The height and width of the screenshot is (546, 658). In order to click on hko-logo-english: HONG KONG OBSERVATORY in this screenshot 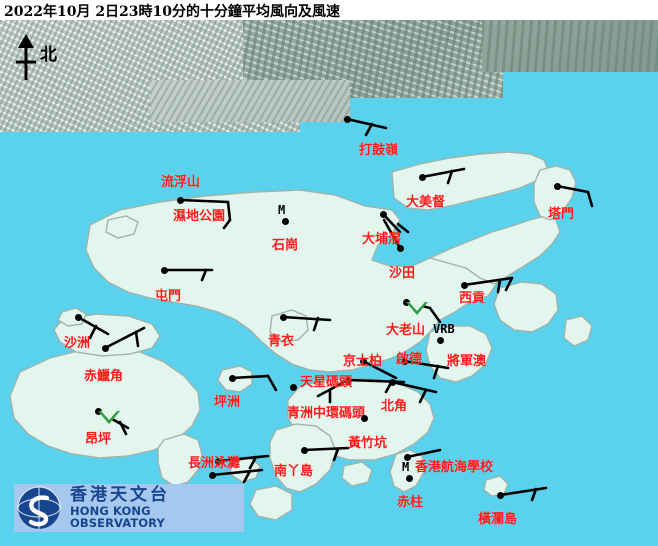, I will do `click(117, 516)`.